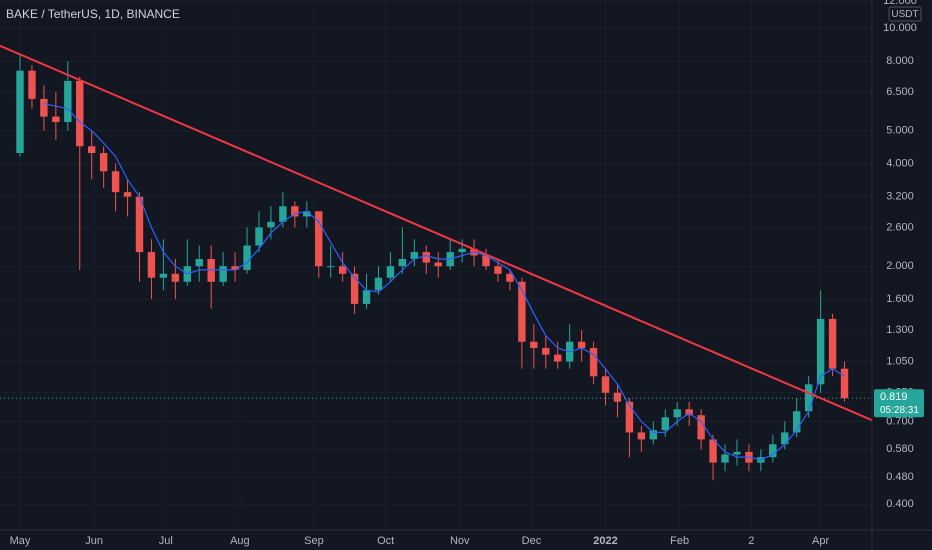 The image size is (932, 550). What do you see at coordinates (899, 403) in the screenshot?
I see `last-price-box` at bounding box center [899, 403].